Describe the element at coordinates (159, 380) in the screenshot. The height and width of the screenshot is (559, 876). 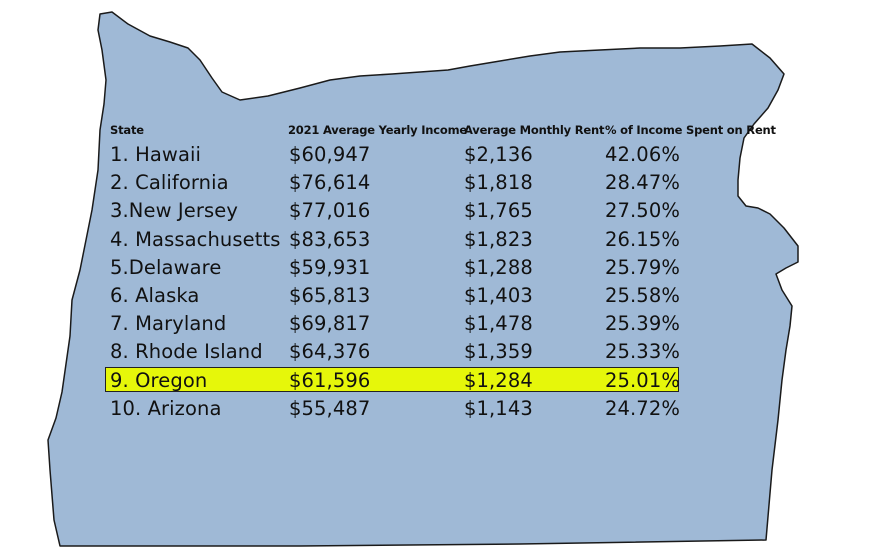
I see `state-cell: 9. Oregon` at that location.